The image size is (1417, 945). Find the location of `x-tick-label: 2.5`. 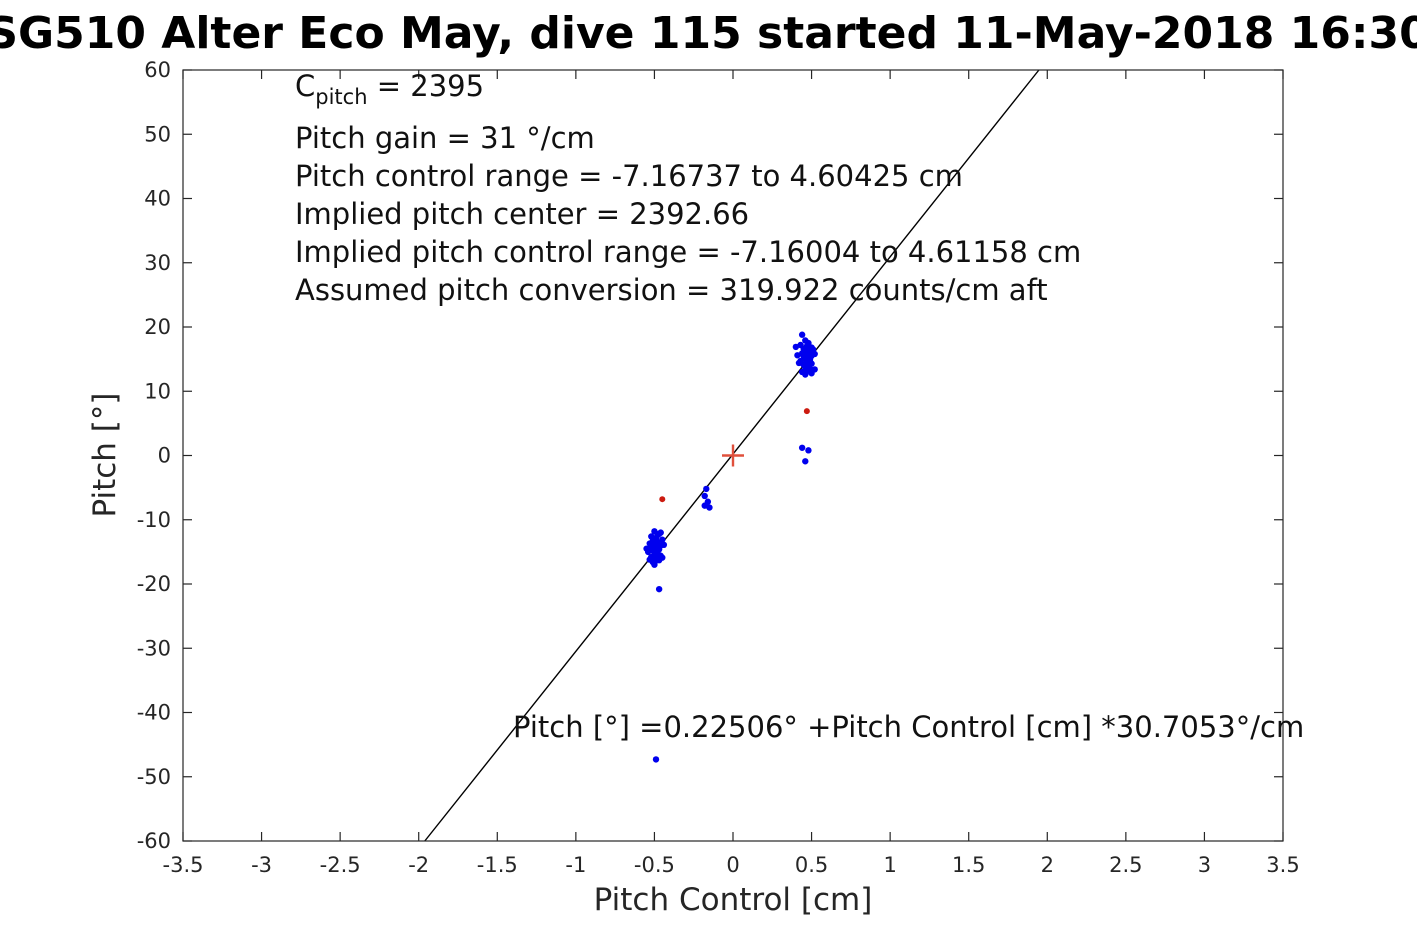

x-tick-label: 2.5 is located at coordinates (1125, 865).